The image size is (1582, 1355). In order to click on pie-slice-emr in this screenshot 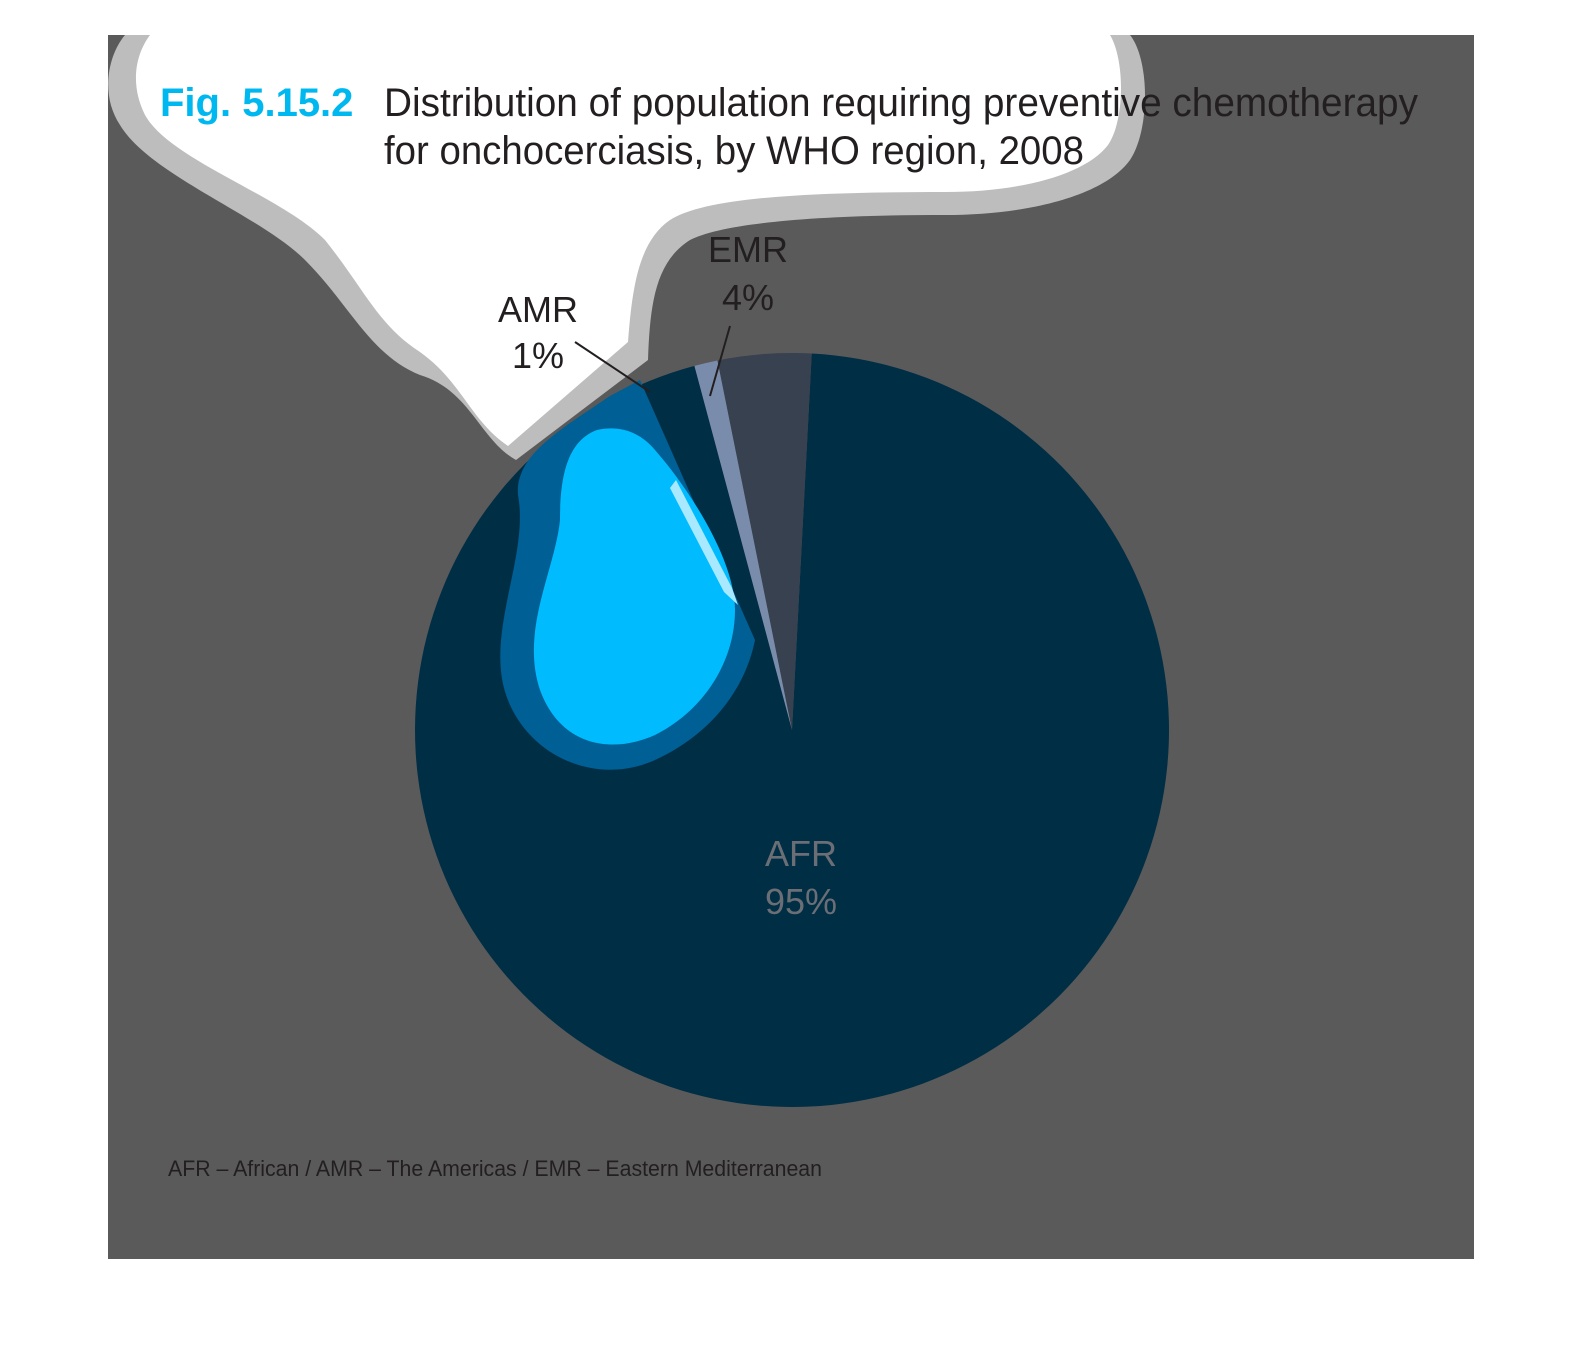, I will do `click(764, 541)`.